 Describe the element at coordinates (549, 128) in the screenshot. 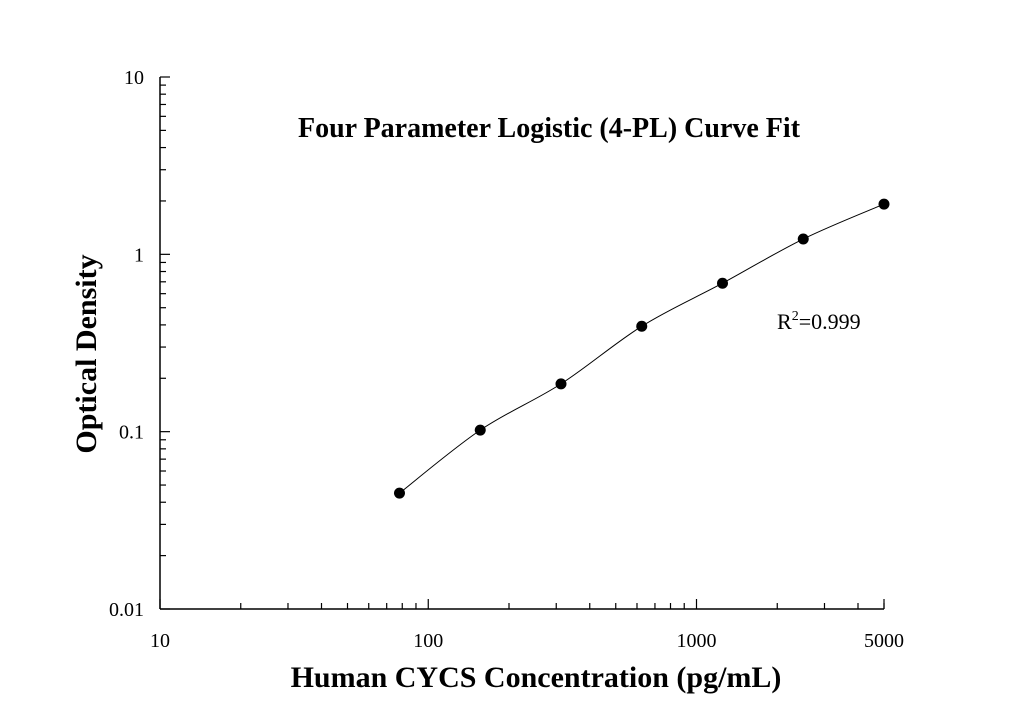

I see `chart-title: Four Parameter Logistic (4-PL) Curve Fit` at that location.